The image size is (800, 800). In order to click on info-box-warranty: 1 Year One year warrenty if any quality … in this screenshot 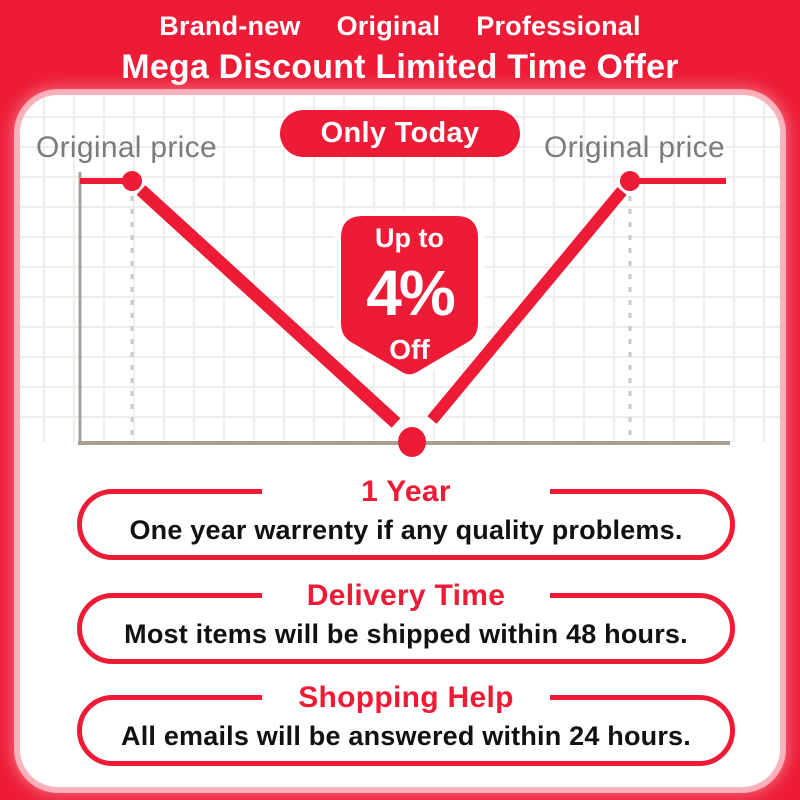, I will do `click(406, 517)`.